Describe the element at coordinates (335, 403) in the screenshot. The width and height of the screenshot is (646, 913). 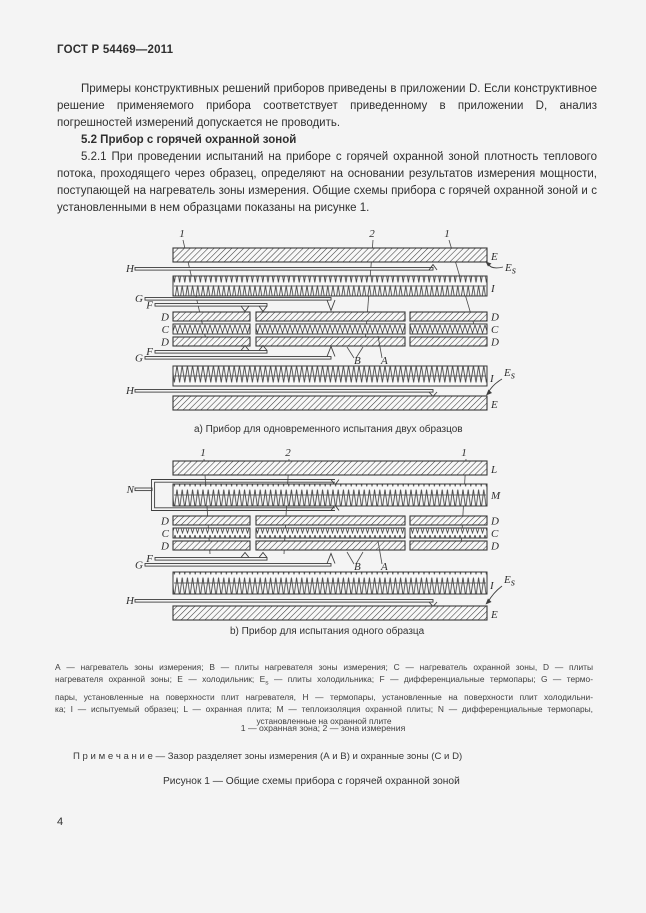
I see `cold-plate-bottom: E` at that location.